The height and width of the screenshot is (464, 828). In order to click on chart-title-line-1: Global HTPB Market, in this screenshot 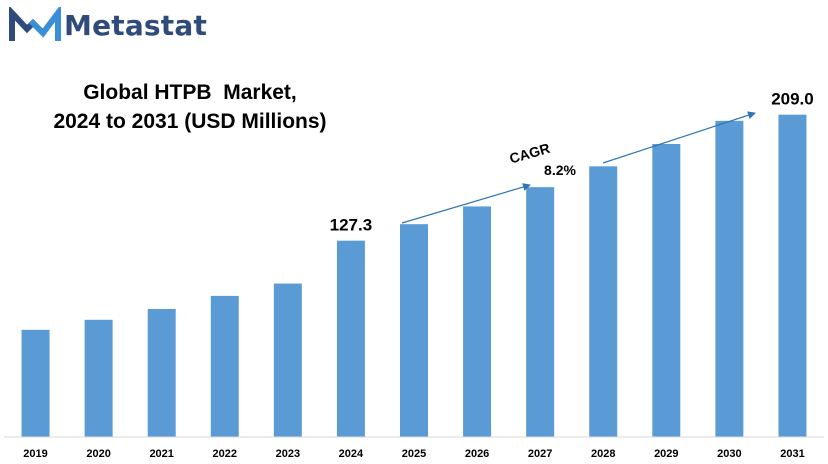, I will do `click(190, 92)`.